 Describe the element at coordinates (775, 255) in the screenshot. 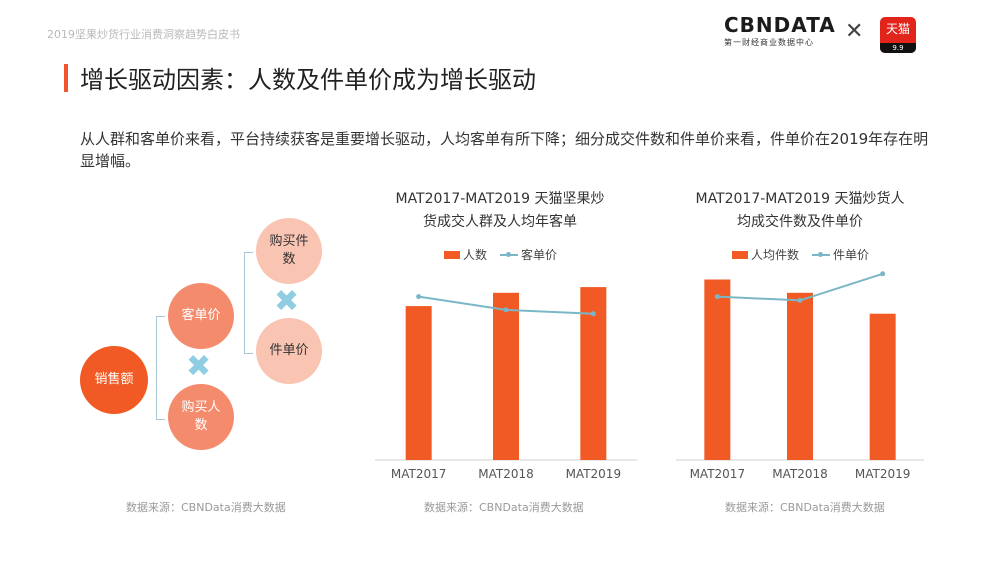

I see `chart2-legend-bar-label: 人均件数` at that location.